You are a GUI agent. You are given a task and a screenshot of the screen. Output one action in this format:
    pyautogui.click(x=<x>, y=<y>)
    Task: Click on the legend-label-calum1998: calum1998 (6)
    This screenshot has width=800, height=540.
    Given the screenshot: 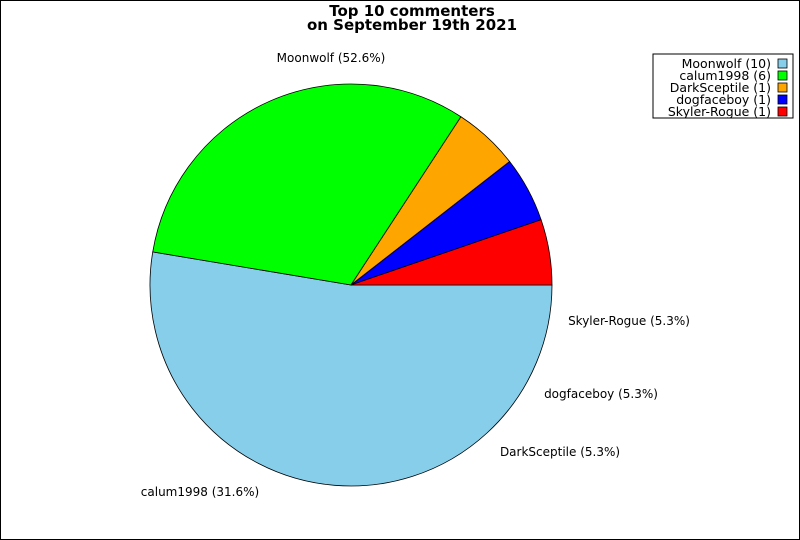 What is the action you would take?
    pyautogui.click(x=725, y=75)
    